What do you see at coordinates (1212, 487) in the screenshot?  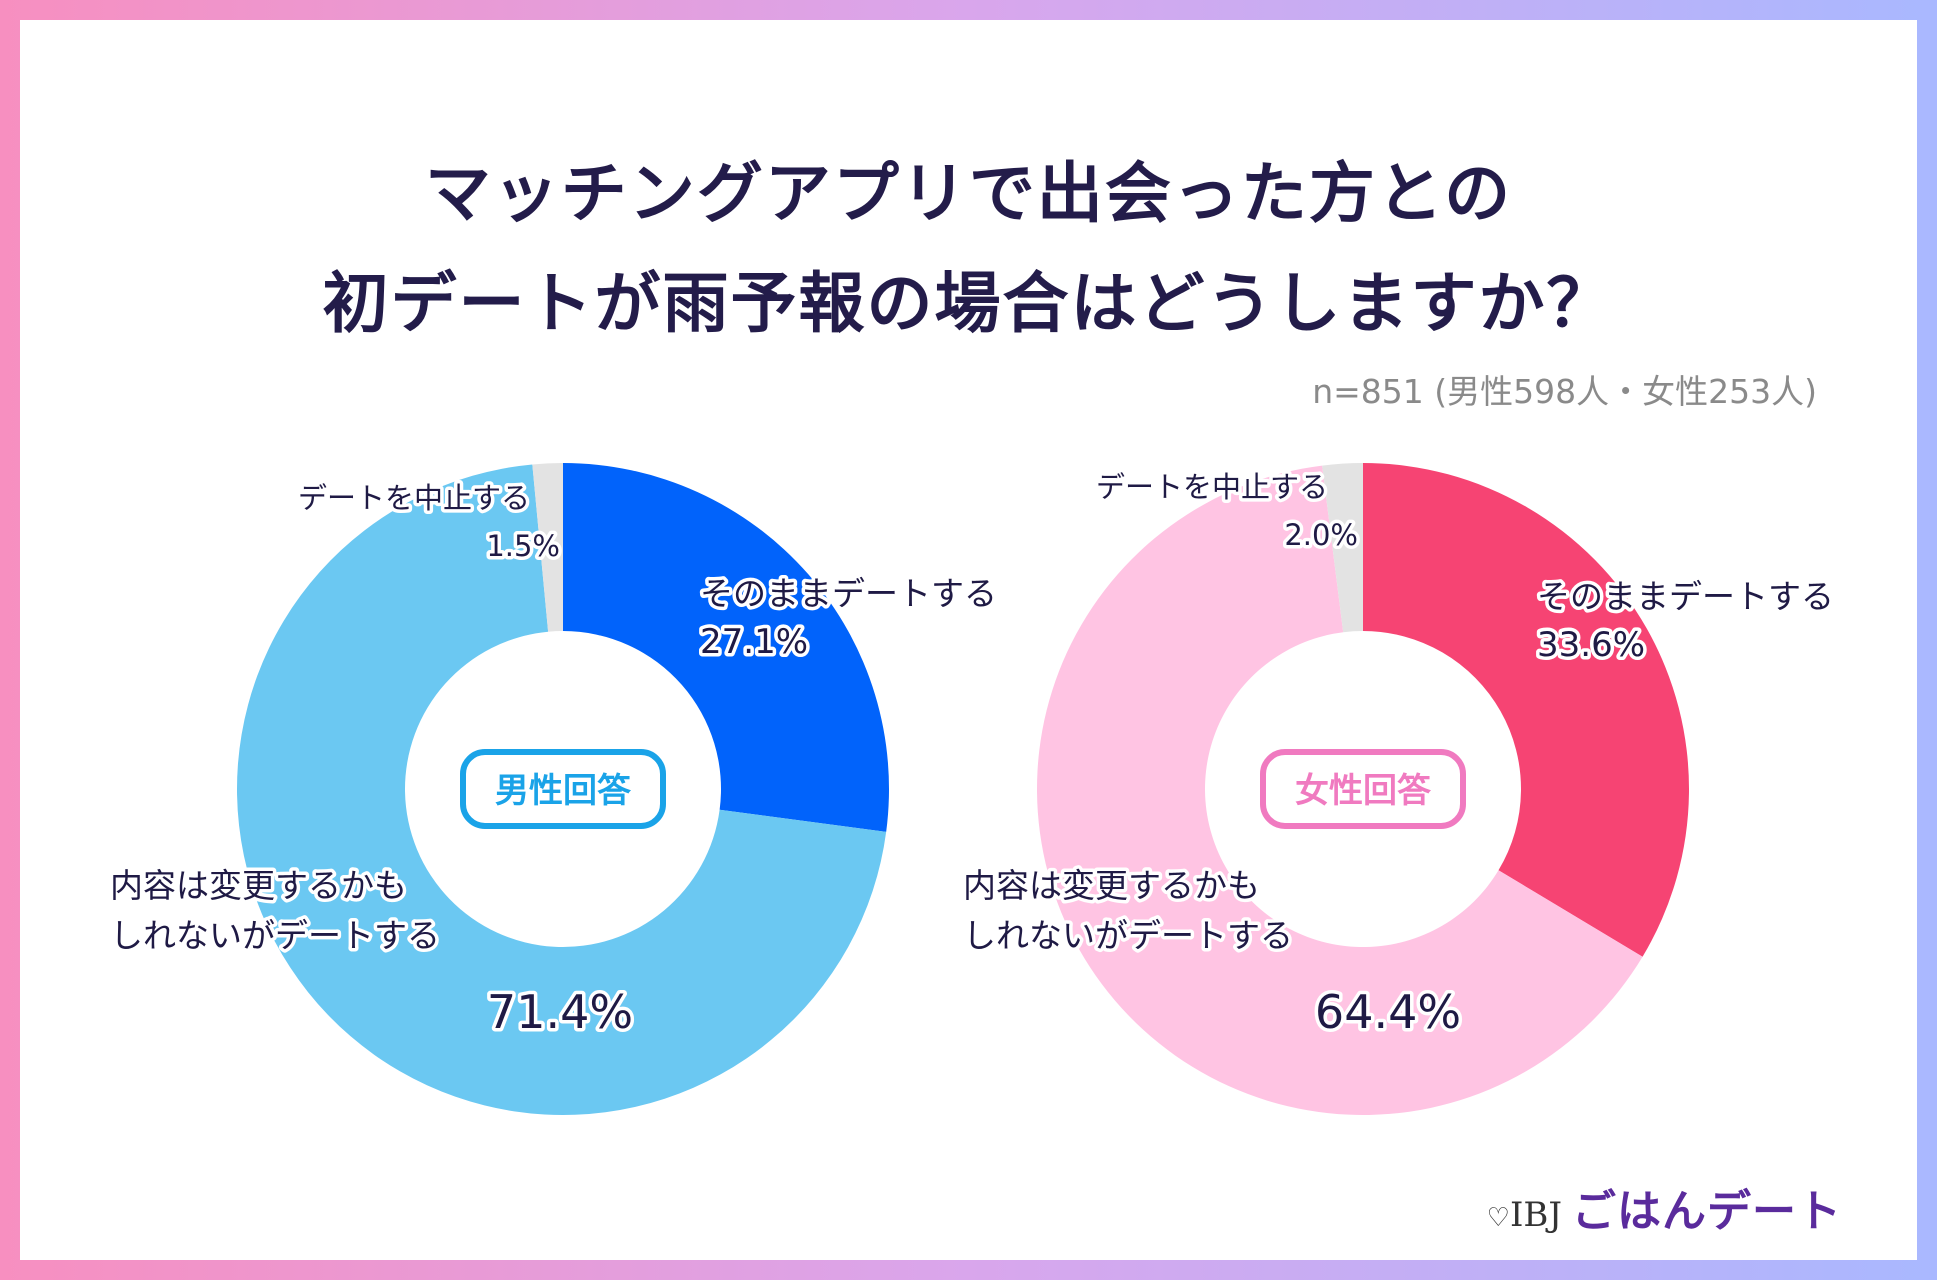 I see `label-female-cancel: デートを中止する` at bounding box center [1212, 487].